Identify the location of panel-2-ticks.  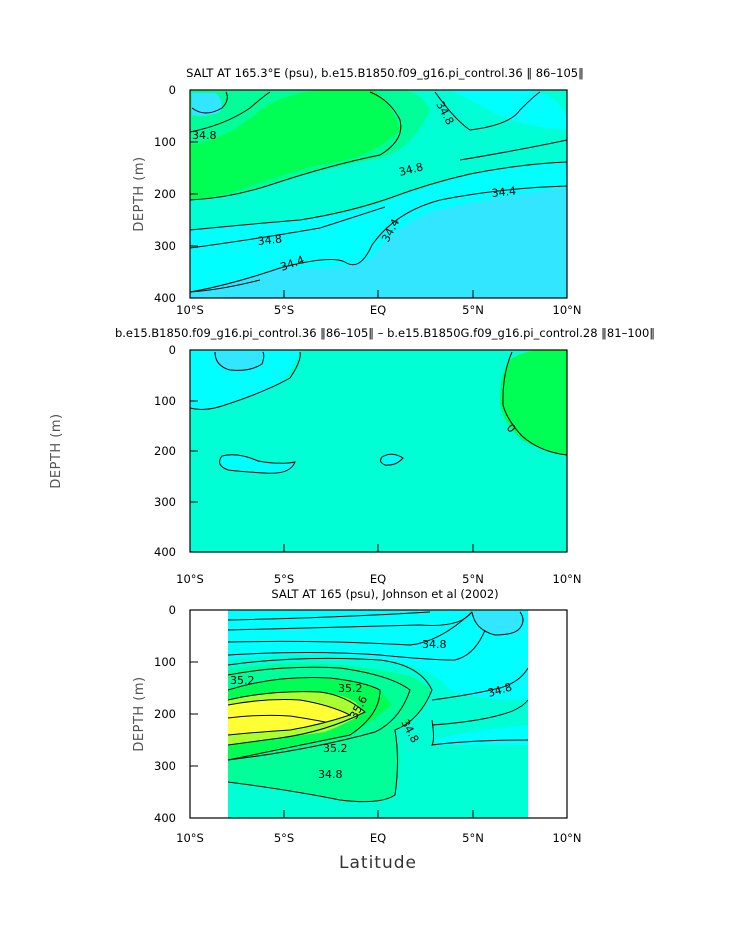
(378, 451).